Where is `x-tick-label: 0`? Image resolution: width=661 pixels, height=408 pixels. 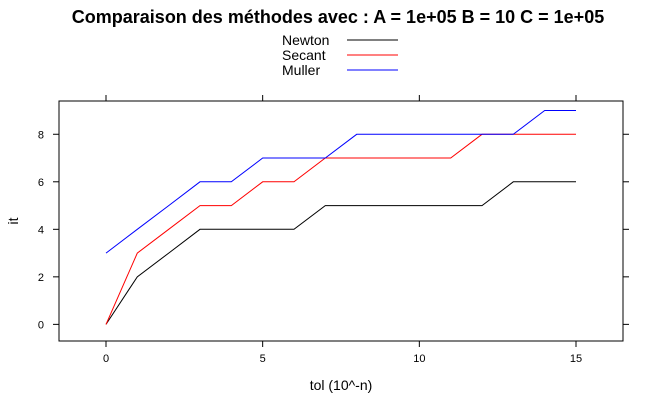
x-tick-label: 0 is located at coordinates (106, 359).